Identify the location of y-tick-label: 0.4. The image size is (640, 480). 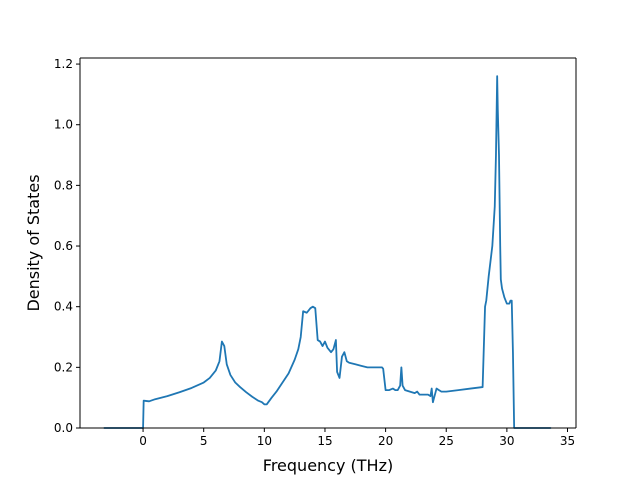
(63, 307).